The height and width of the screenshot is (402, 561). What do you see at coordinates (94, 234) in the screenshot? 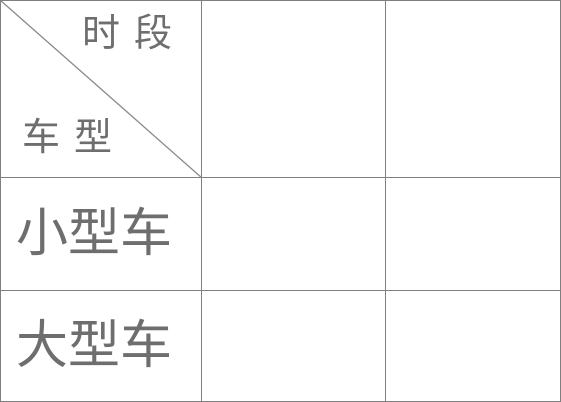
I see `row-label-small-car: 小型车` at bounding box center [94, 234].